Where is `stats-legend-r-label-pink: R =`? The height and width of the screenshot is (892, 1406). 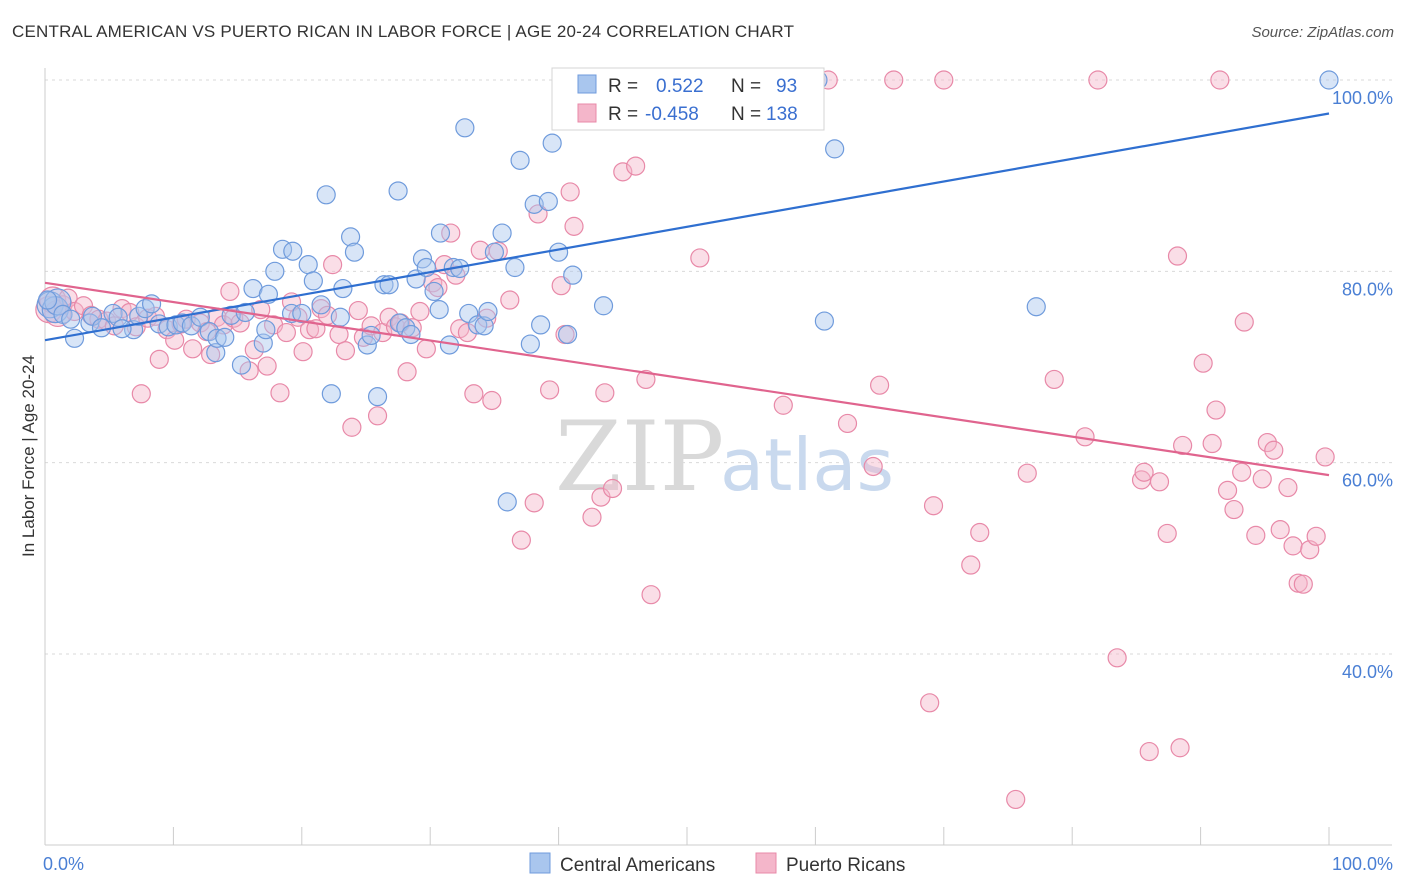 stats-legend-r-label-pink: R = is located at coordinates (623, 114).